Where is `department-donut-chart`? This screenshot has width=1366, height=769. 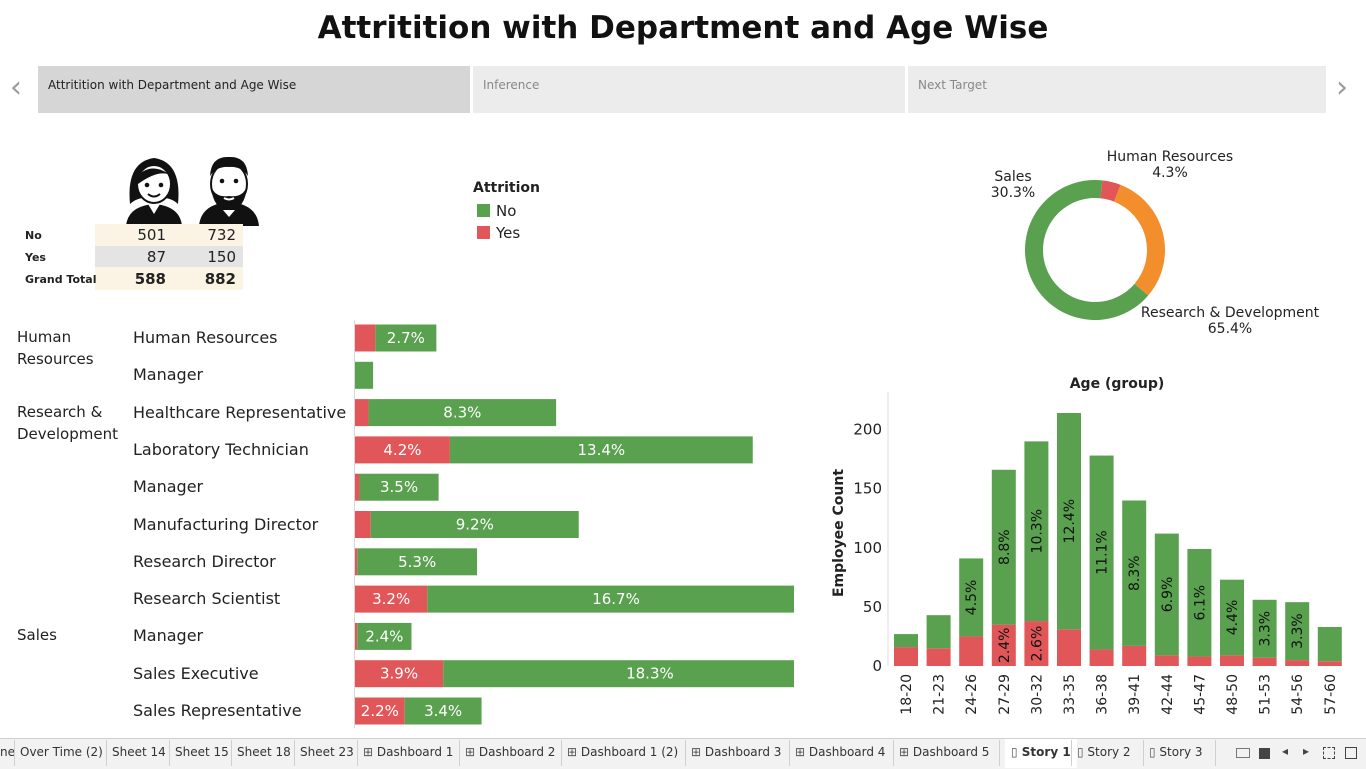
department-donut-chart is located at coordinates (1095, 250).